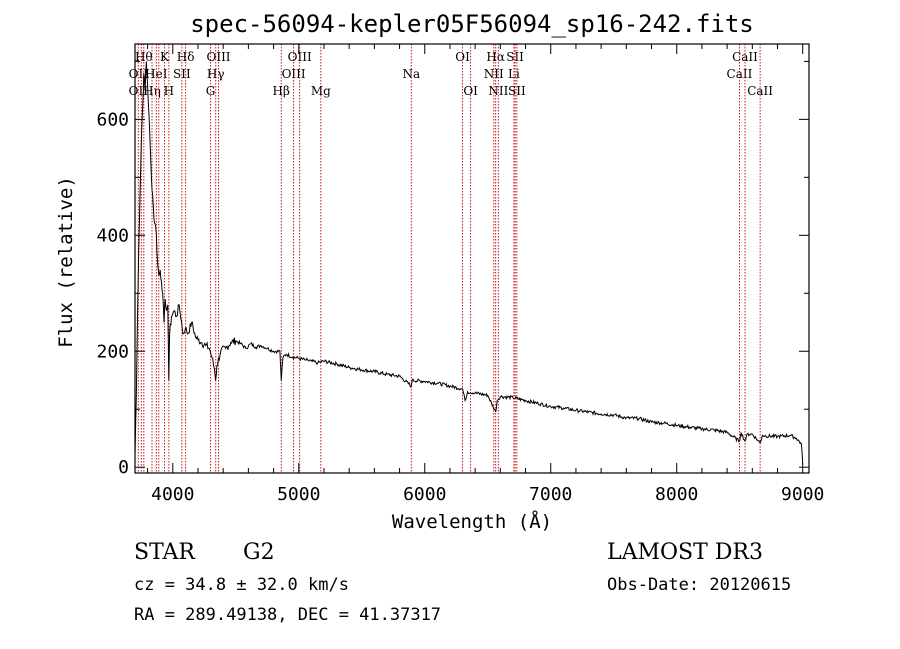 This screenshot has width=900, height=649. What do you see at coordinates (165, 552) in the screenshot?
I see `object-class: STAR` at bounding box center [165, 552].